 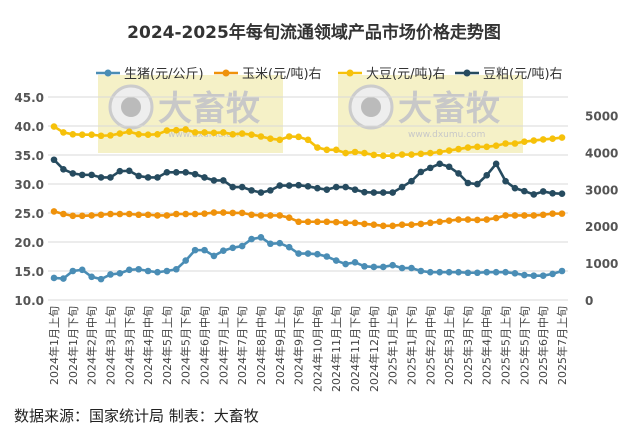 I want to click on watermark-pupil, so click(x=131, y=107).